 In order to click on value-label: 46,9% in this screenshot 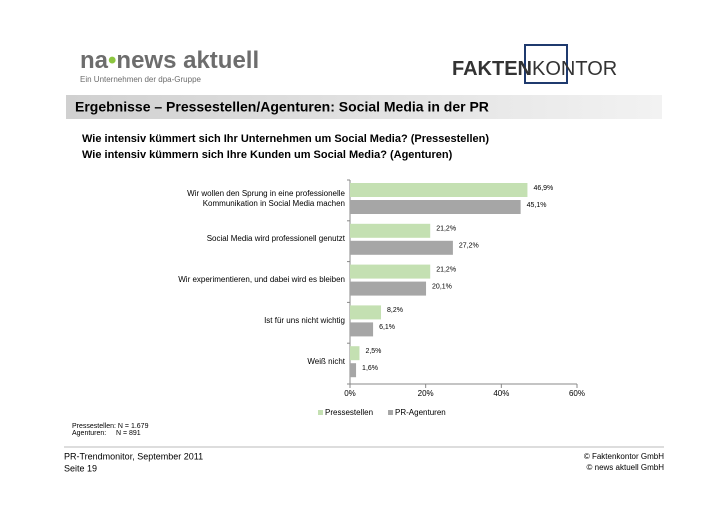, I will do `click(543, 188)`.